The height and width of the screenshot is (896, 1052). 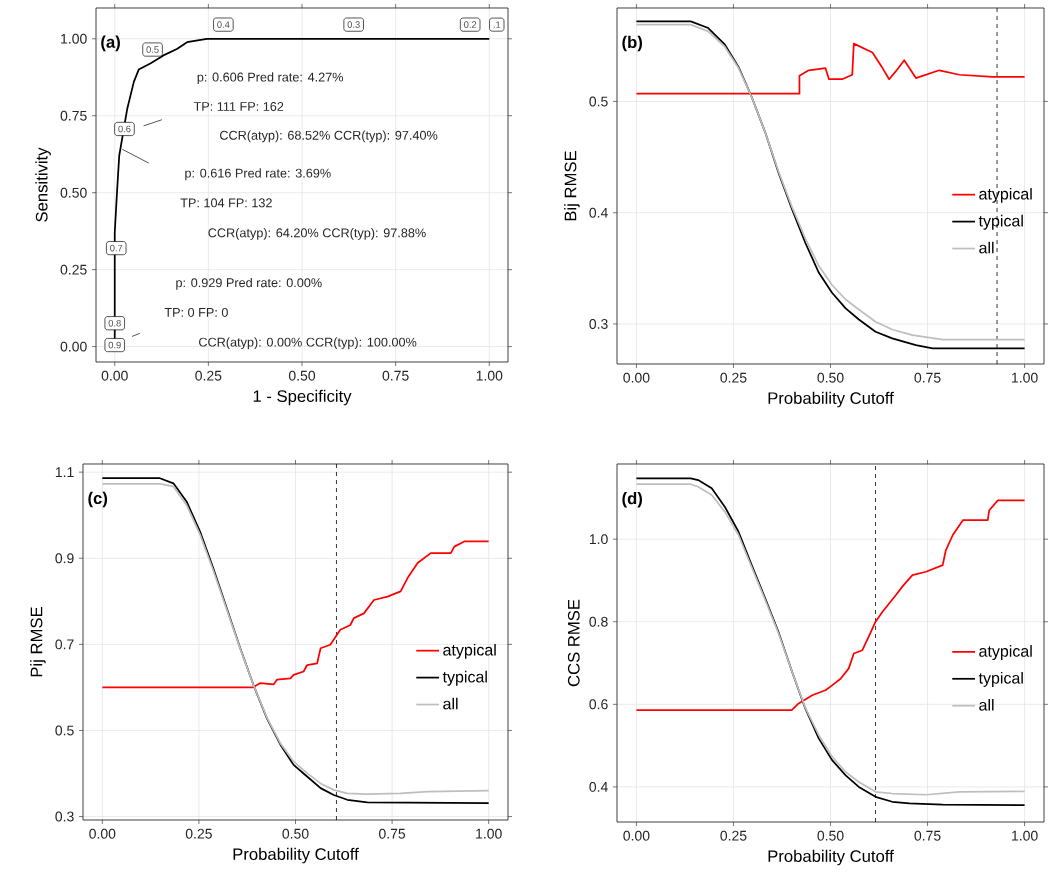 What do you see at coordinates (196, 312) in the screenshot?
I see `annotation: TP: 0 FP: 0` at bounding box center [196, 312].